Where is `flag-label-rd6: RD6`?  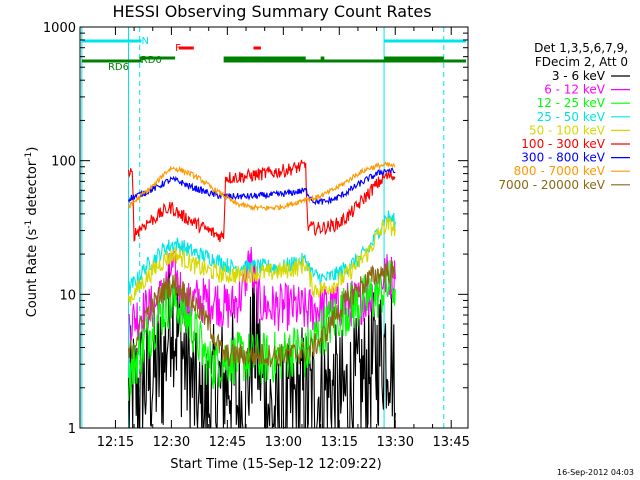
flag-label-rd6: RD6 is located at coordinates (118, 67).